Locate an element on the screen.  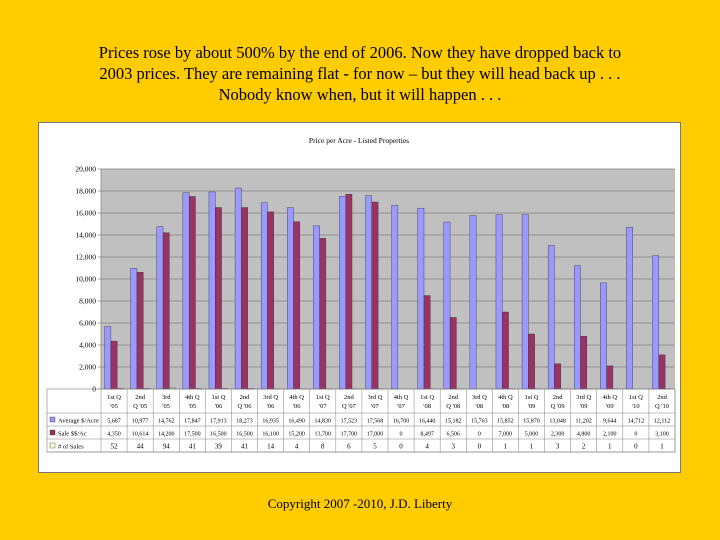
data-label: 15,200 is located at coordinates (296, 435).